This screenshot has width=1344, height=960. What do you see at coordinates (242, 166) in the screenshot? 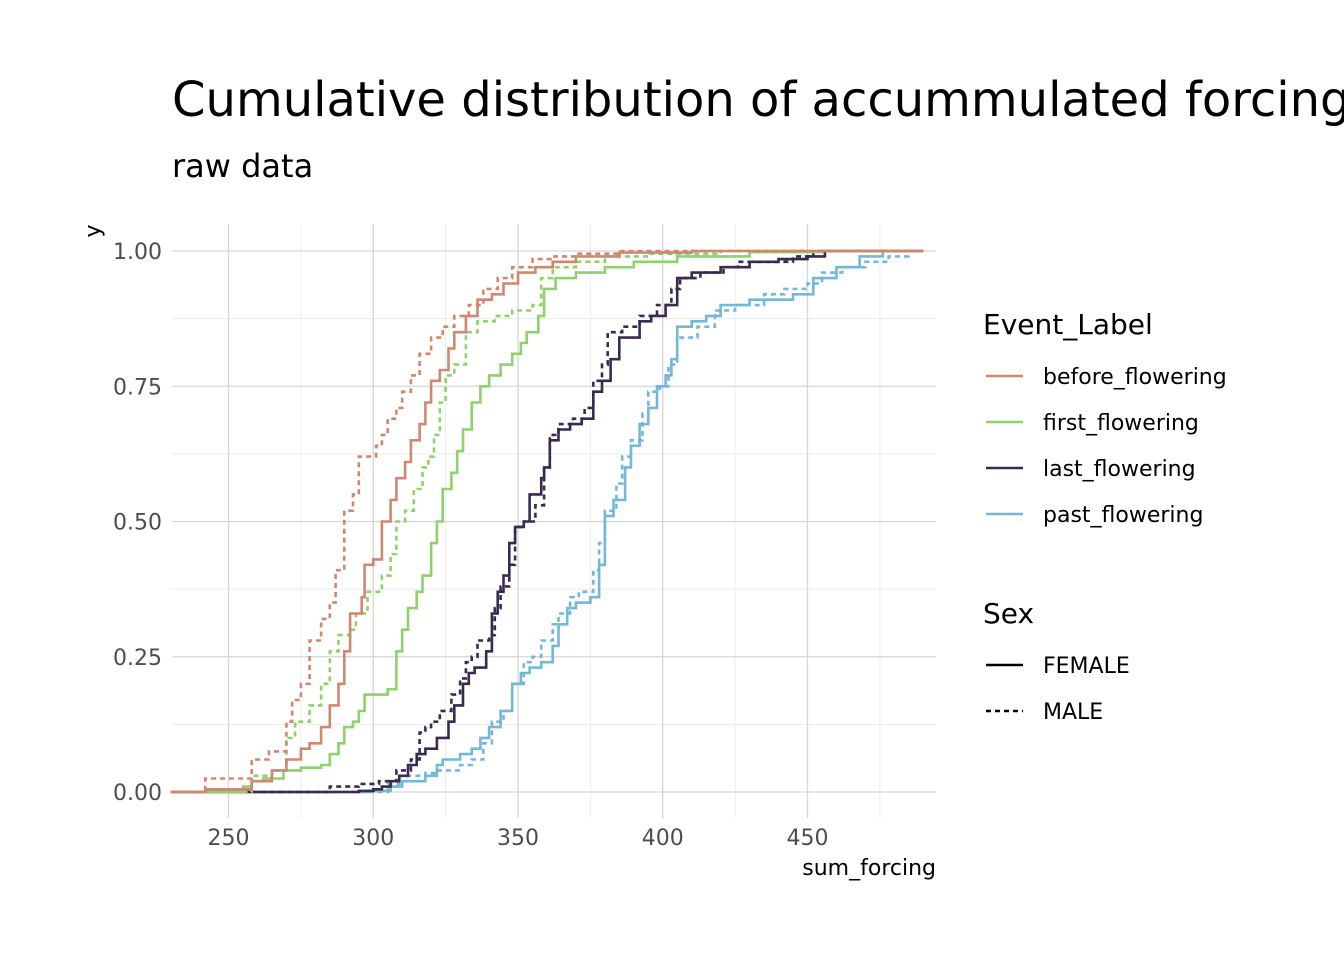
I see `chart-subtitle: raw data` at bounding box center [242, 166].